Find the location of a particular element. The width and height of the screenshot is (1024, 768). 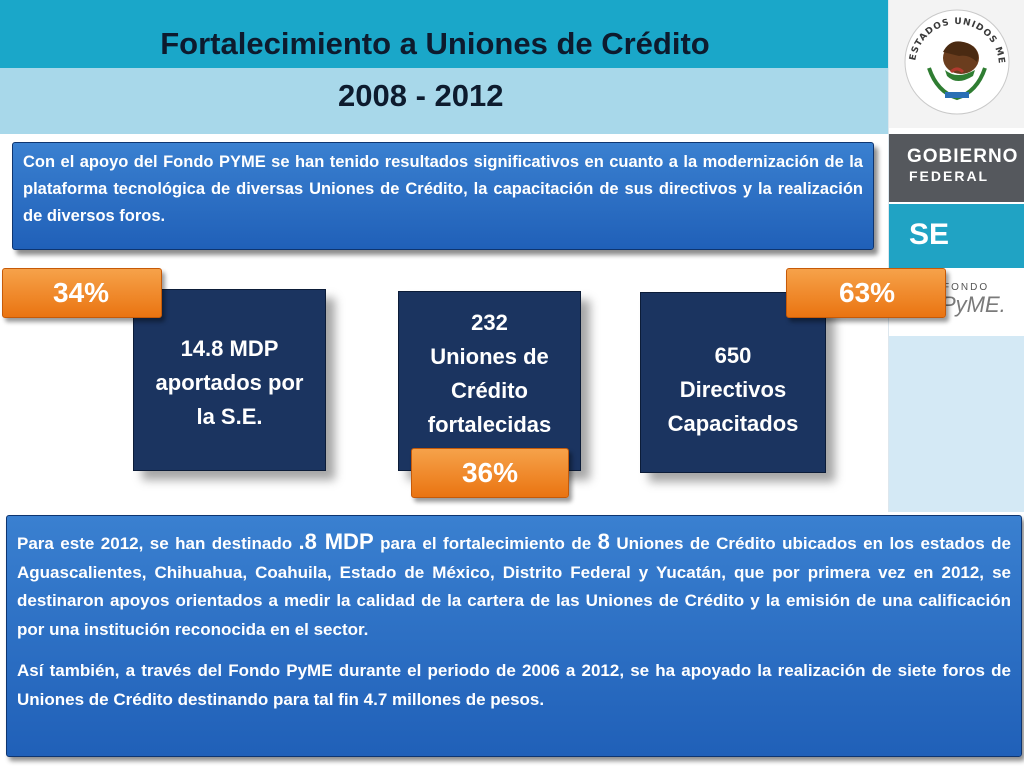

title-band-light is located at coordinates (444, 101).